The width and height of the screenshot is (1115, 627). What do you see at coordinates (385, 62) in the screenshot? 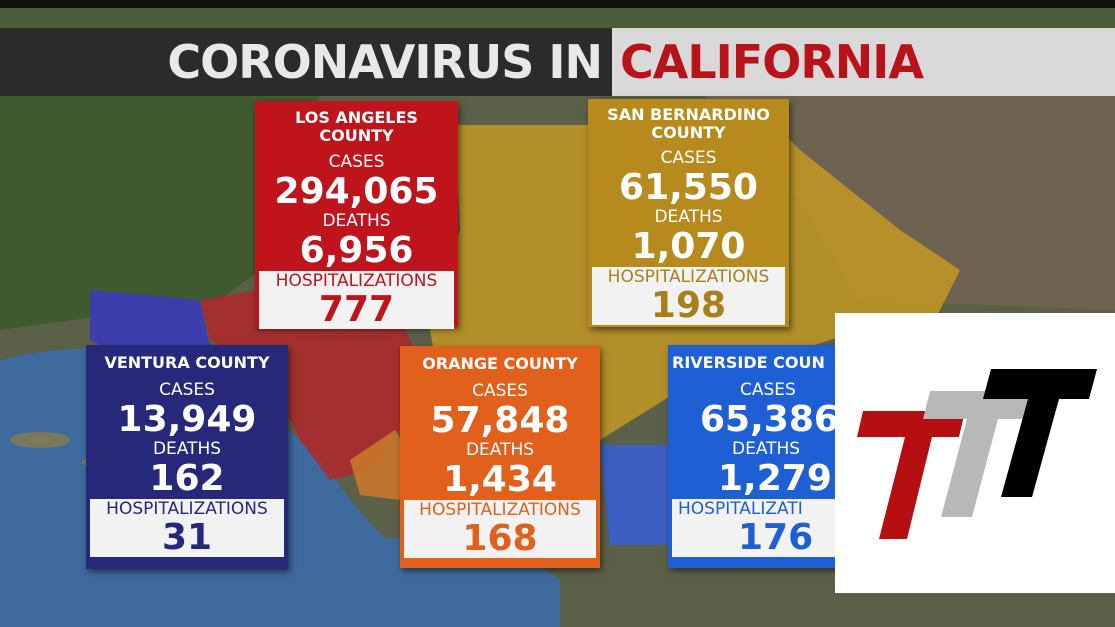
I see `banner-title-left: CORONAVIRUS IN` at bounding box center [385, 62].